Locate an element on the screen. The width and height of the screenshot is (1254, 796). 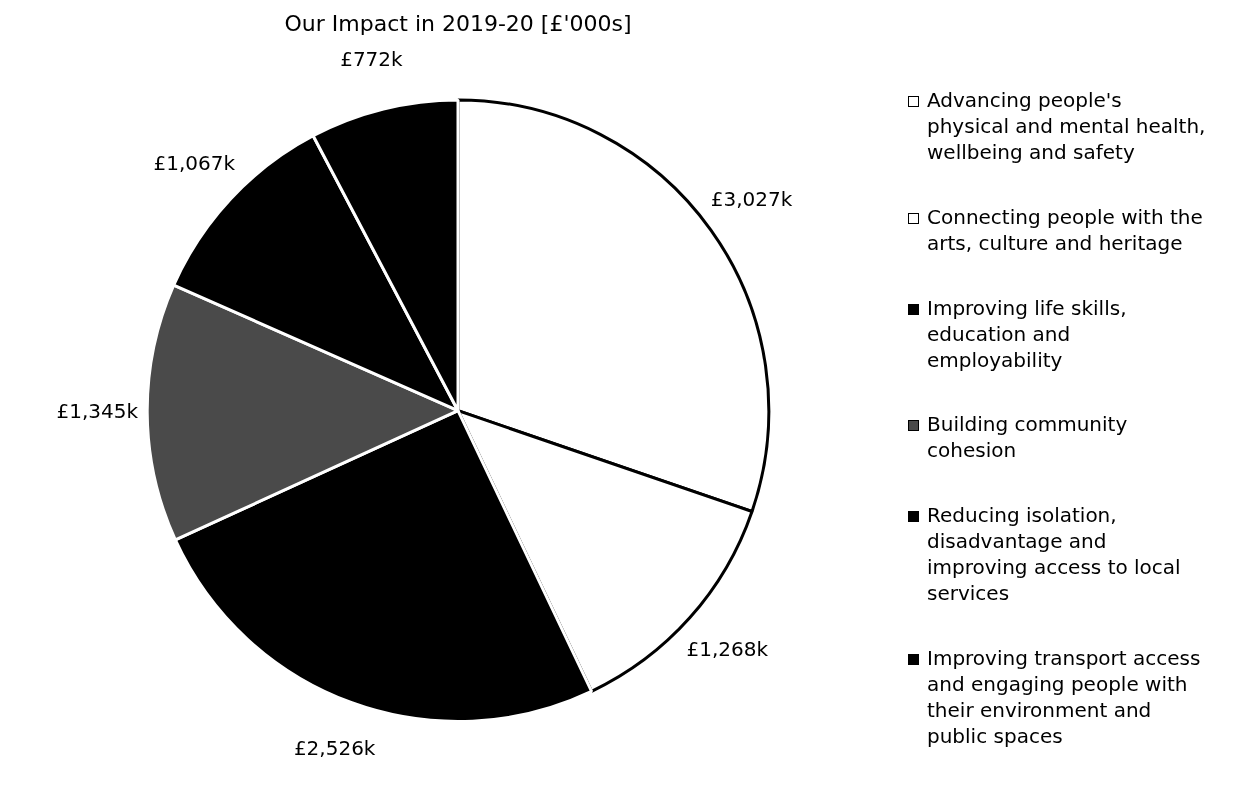
legend-label: Reducing isolation, disadvantage and improving access to local services is located at coordinates (1054, 553).